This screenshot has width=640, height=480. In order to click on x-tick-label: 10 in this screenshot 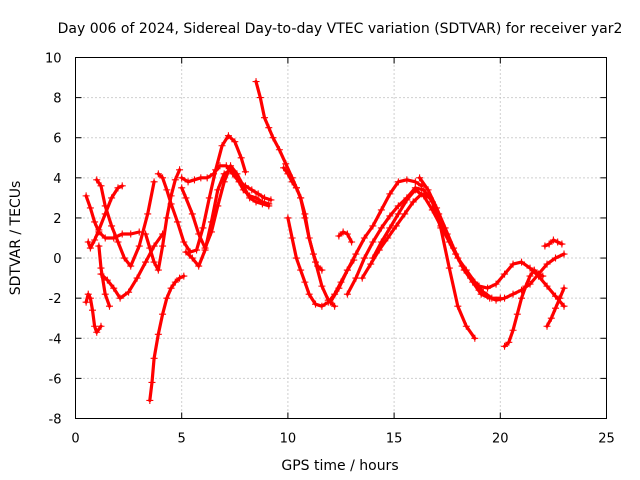, I will do `click(288, 439)`.